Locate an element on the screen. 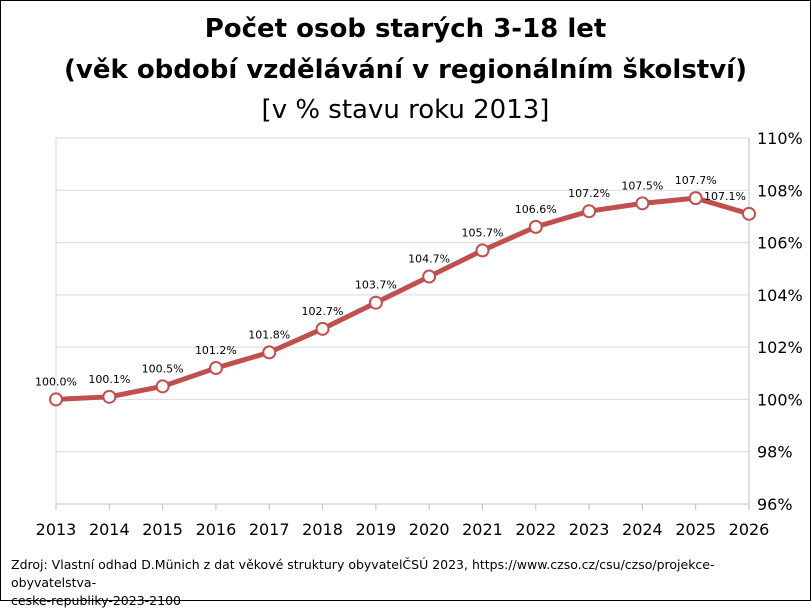  x-tick-label: 2022 is located at coordinates (535, 529).